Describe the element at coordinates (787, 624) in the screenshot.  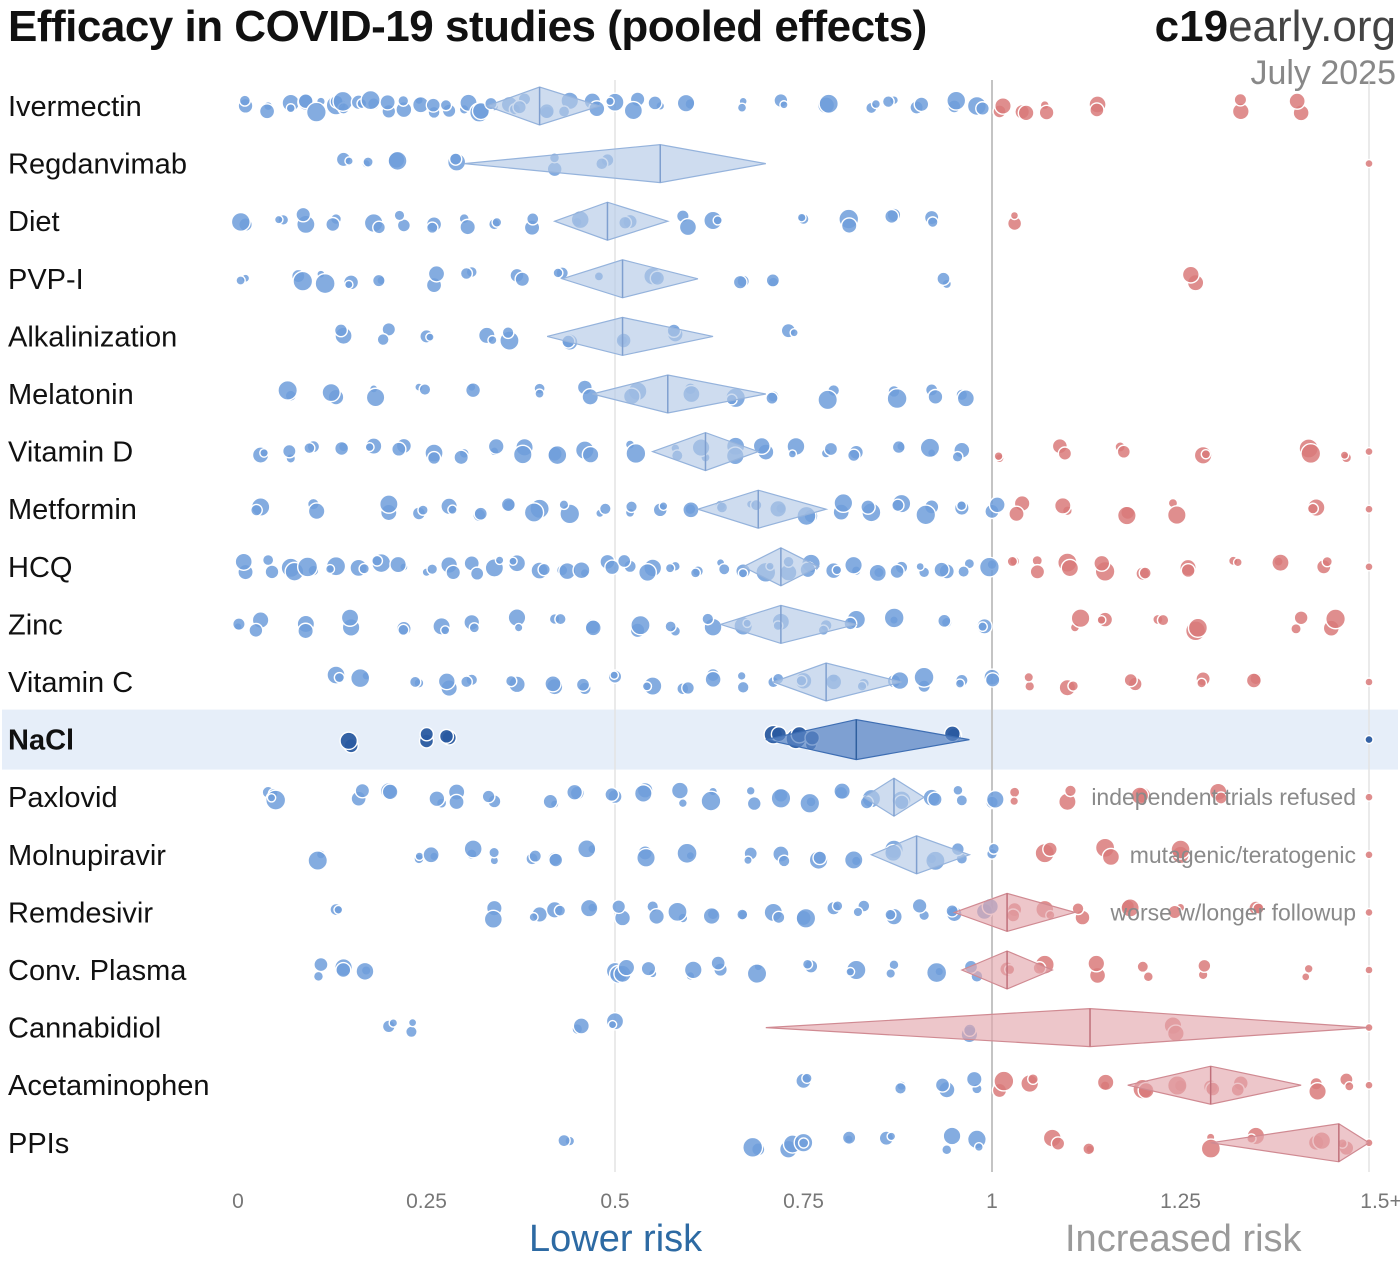
I see `pooled-effect-diamond` at that location.